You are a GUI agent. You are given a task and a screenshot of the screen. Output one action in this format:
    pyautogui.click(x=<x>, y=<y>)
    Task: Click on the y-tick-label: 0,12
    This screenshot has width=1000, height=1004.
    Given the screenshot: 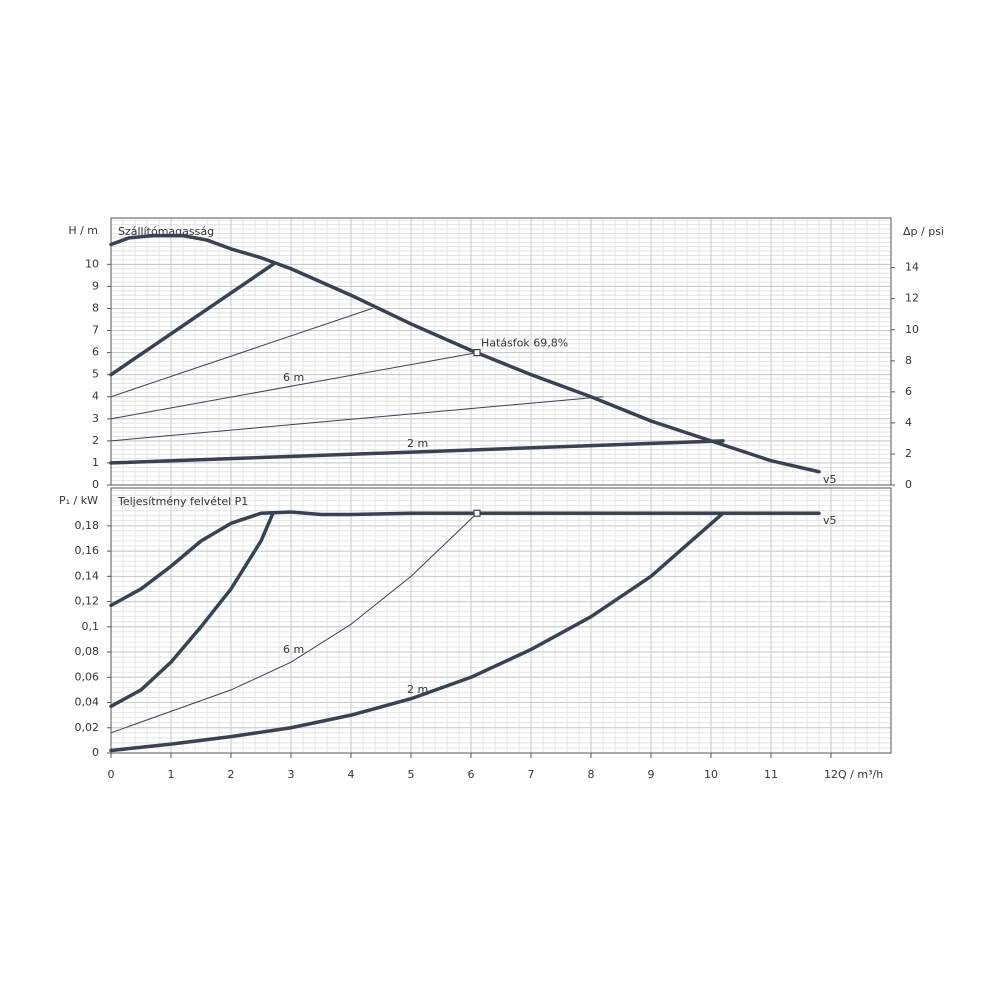 What is the action you would take?
    pyautogui.click(x=87, y=601)
    